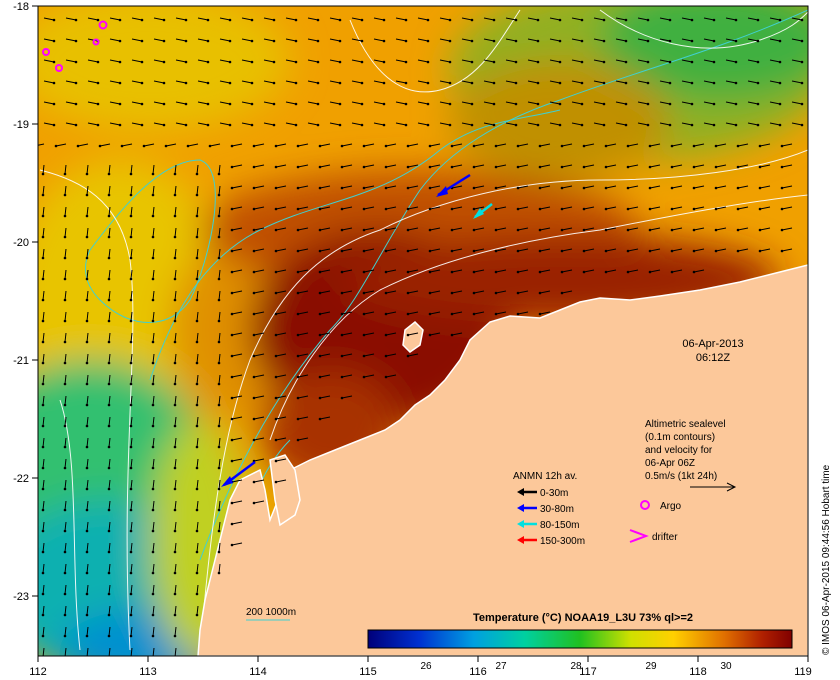 The height and width of the screenshot is (680, 840). I want to click on svg-text: 06-Apr 06Z, so click(670, 463).